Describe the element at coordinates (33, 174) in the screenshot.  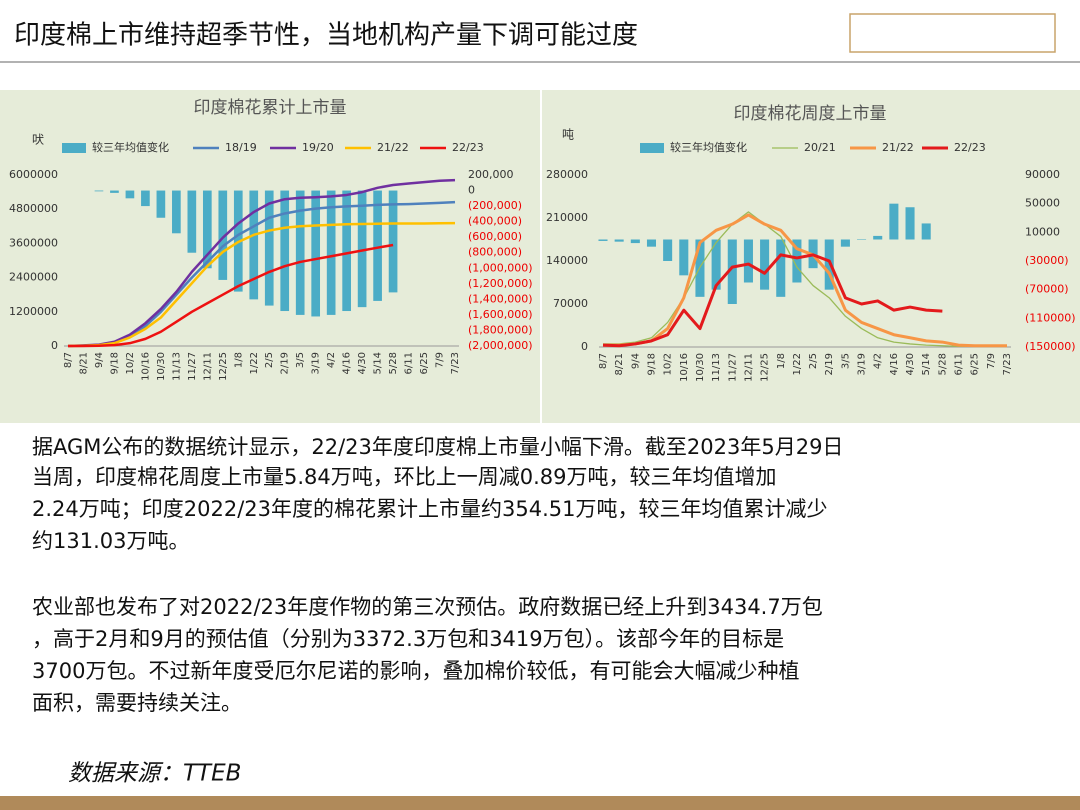
I see `y-tick-label: 6000000` at that location.